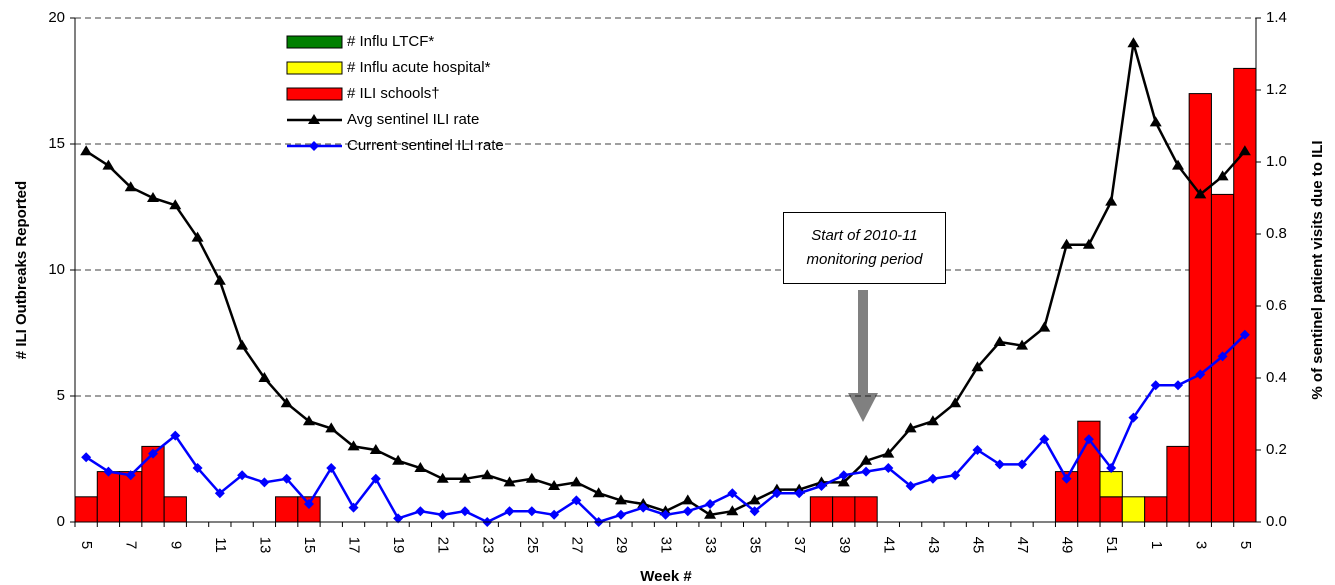 The image size is (1335, 585). I want to click on x-tick-label: 27, so click(576, 545).